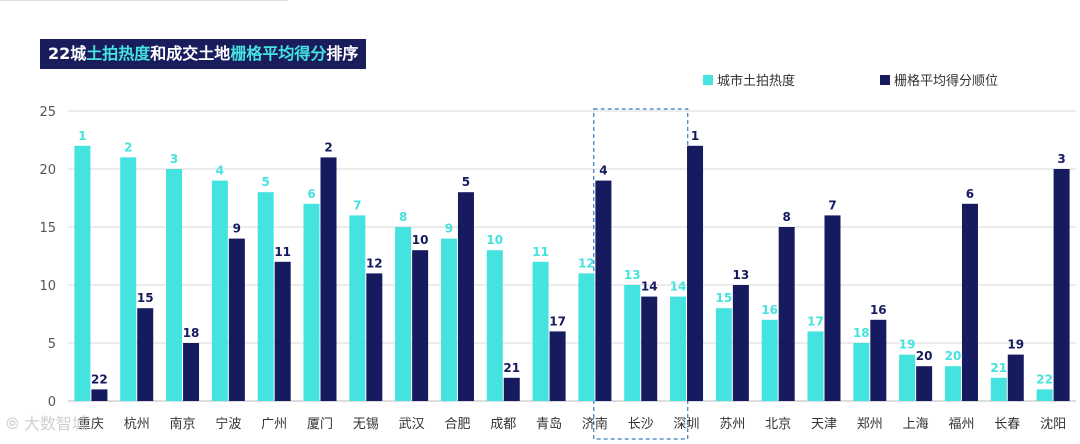 This screenshot has width=1080, height=444. What do you see at coordinates (595, 424) in the screenshot?
I see `x-tick-label: 济南` at bounding box center [595, 424].